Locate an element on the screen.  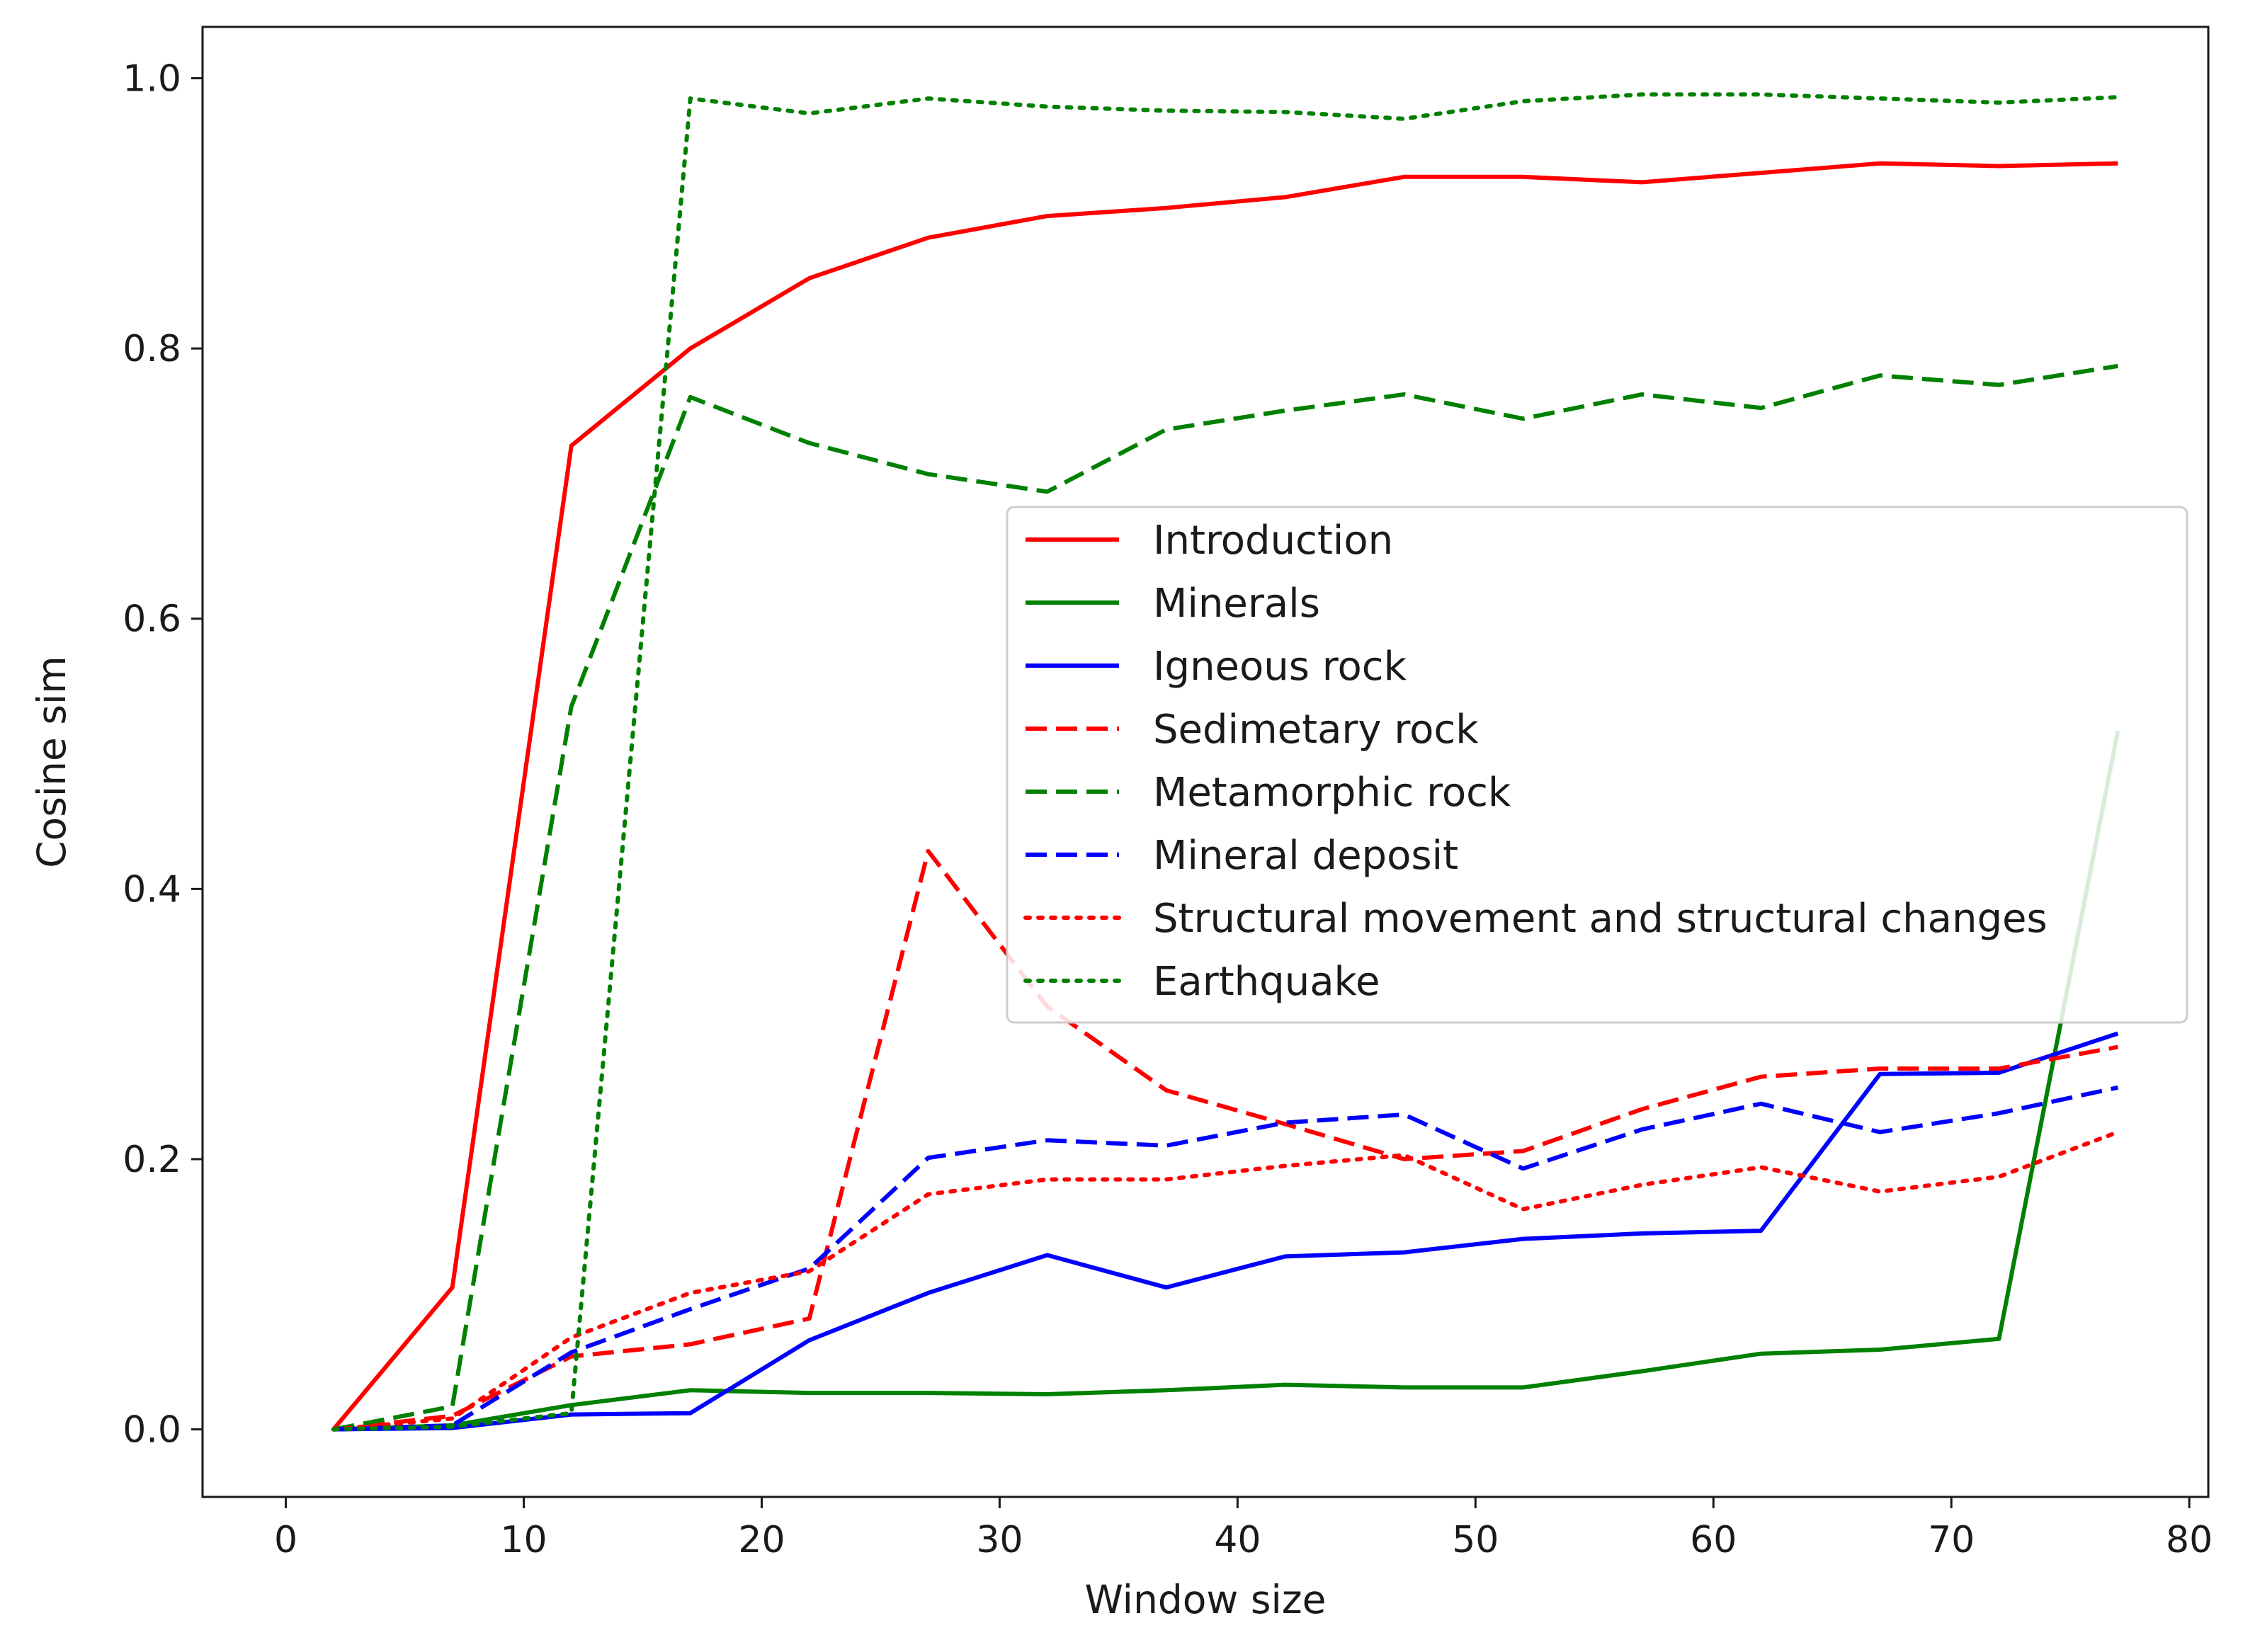
x-tick-label: 50 is located at coordinates (1475, 1540).